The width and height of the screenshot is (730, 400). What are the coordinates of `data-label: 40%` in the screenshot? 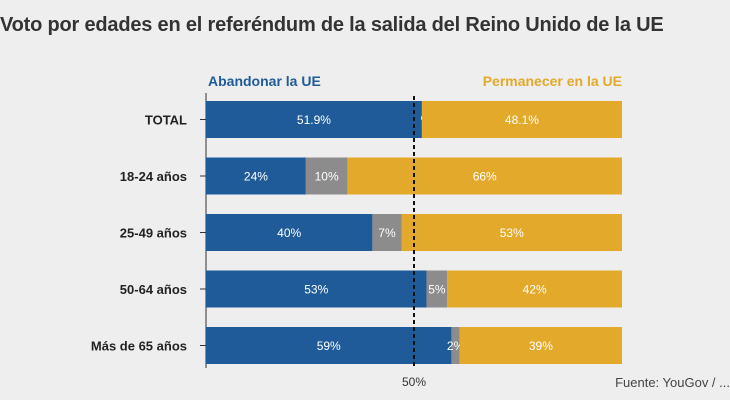 It's located at (289, 233).